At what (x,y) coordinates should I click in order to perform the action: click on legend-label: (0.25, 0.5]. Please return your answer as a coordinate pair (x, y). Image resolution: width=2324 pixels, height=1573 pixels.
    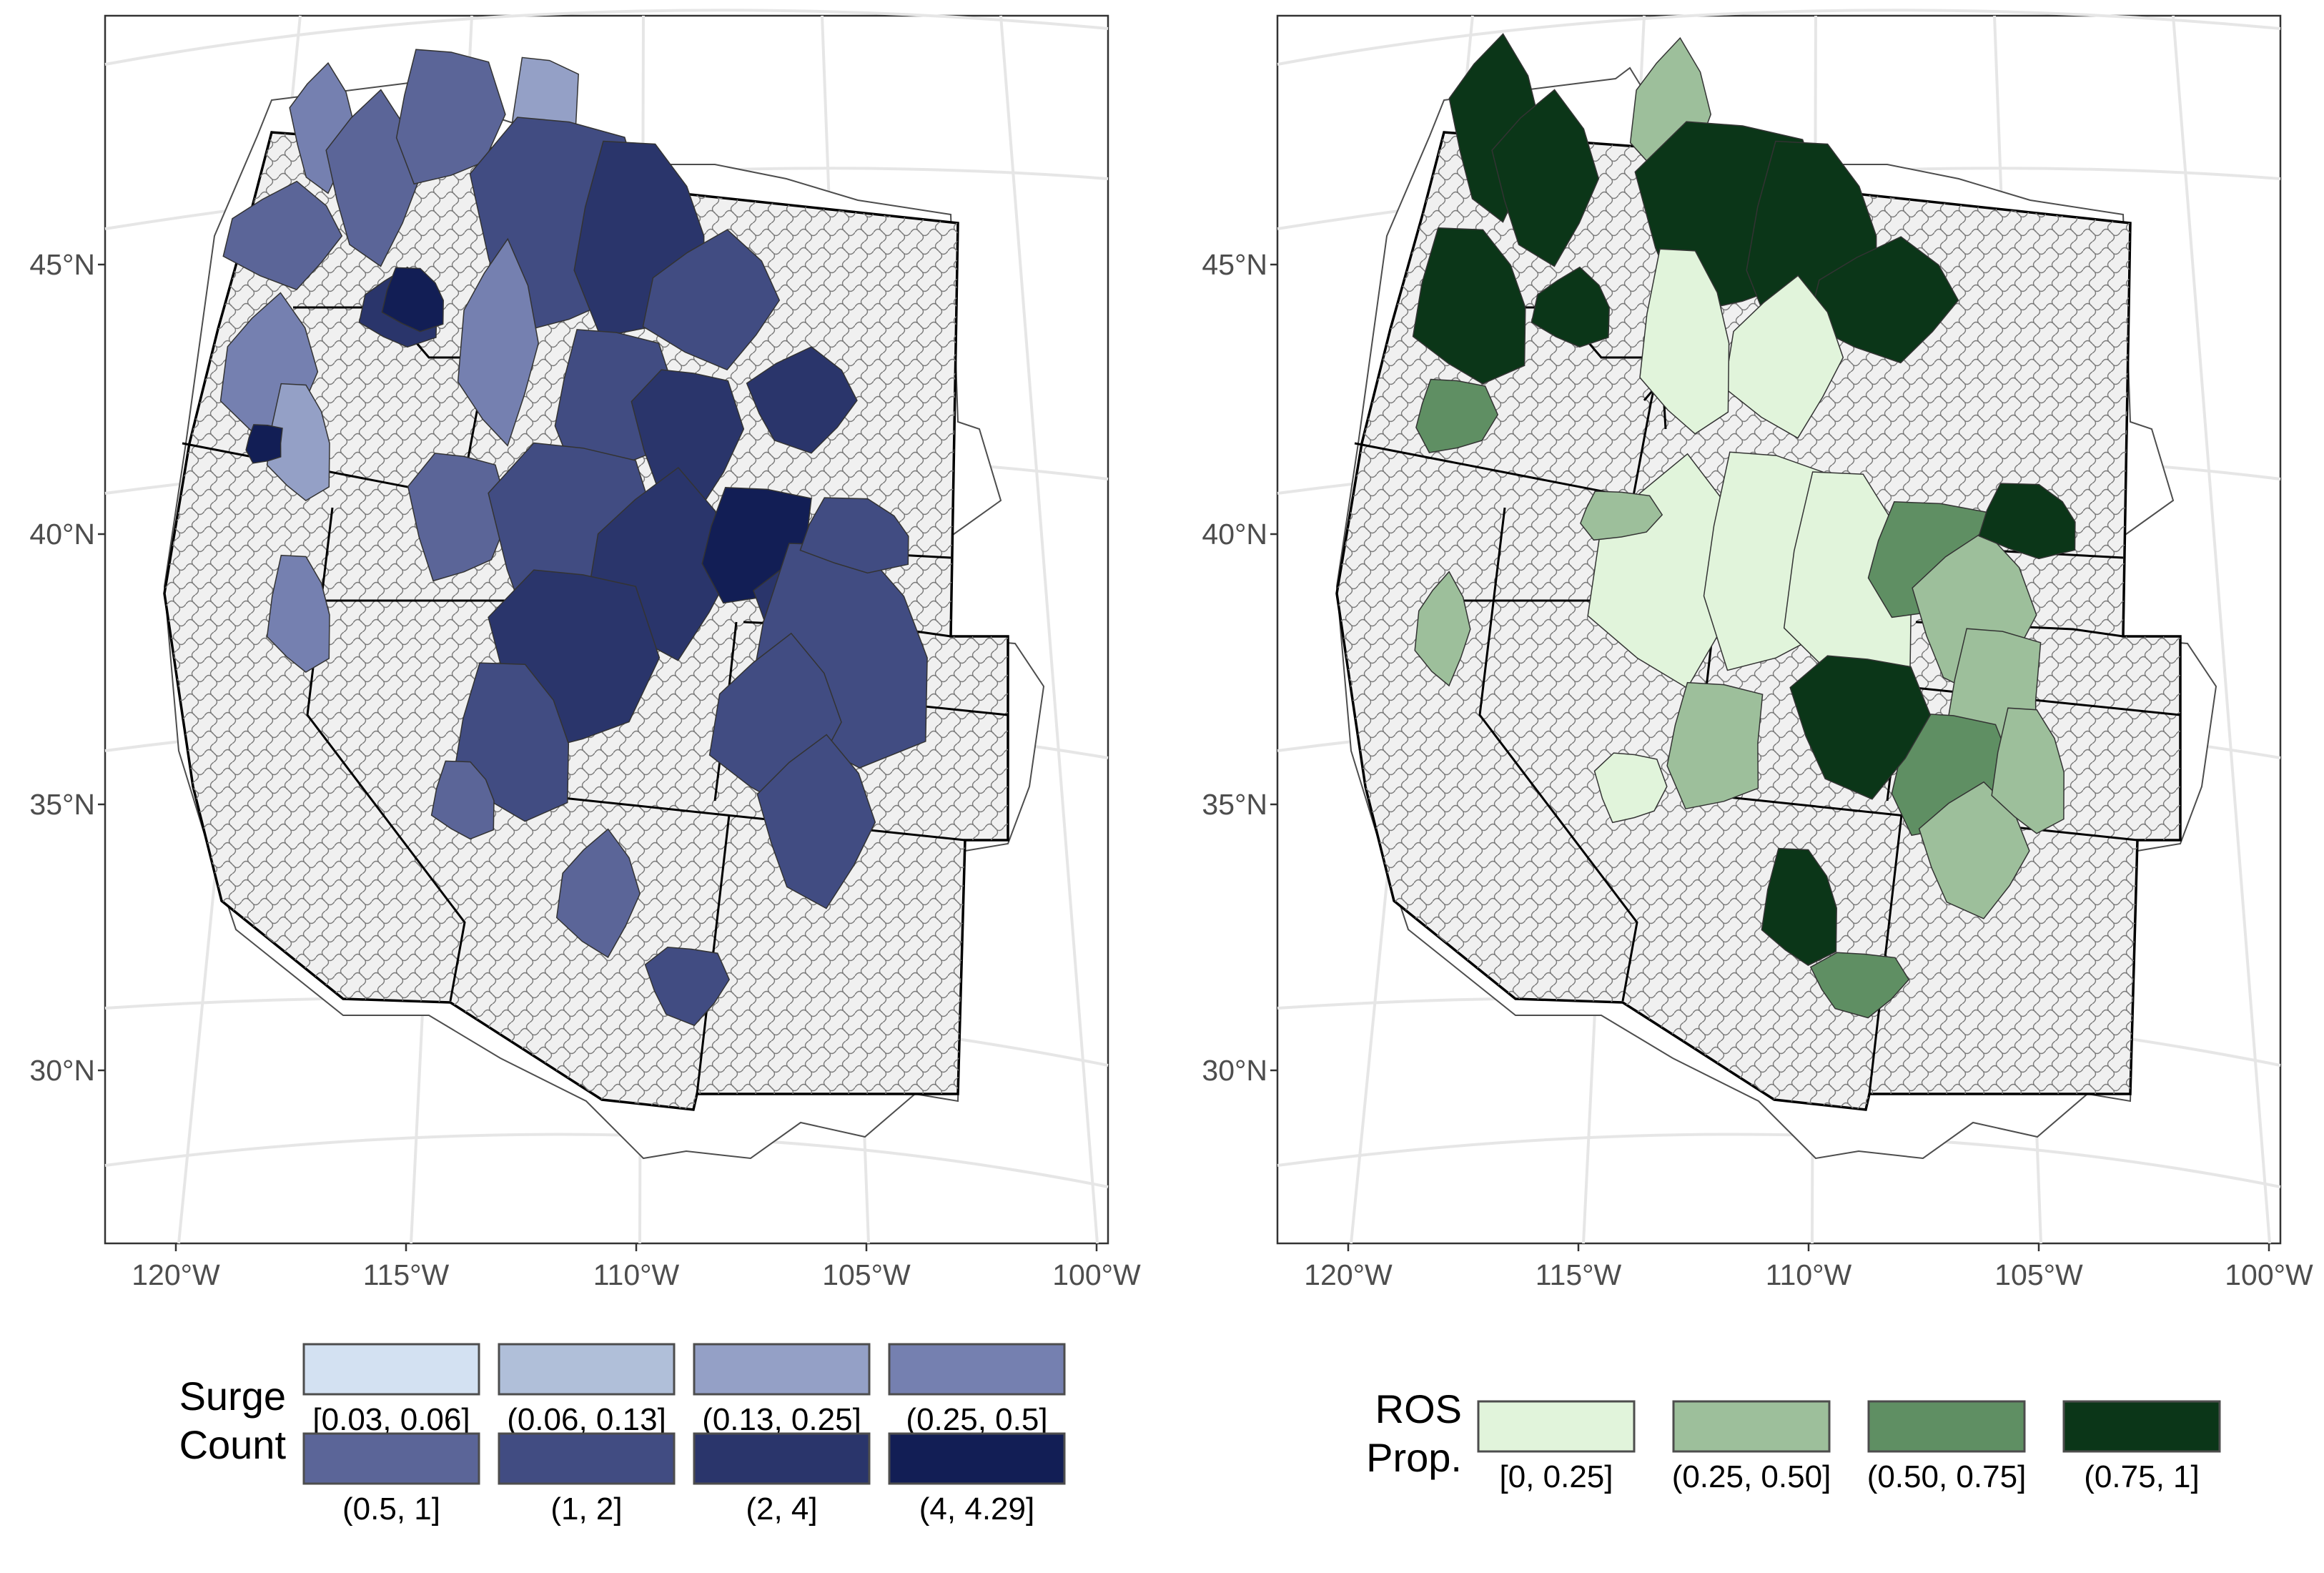
    Looking at the image, I should click on (977, 1419).